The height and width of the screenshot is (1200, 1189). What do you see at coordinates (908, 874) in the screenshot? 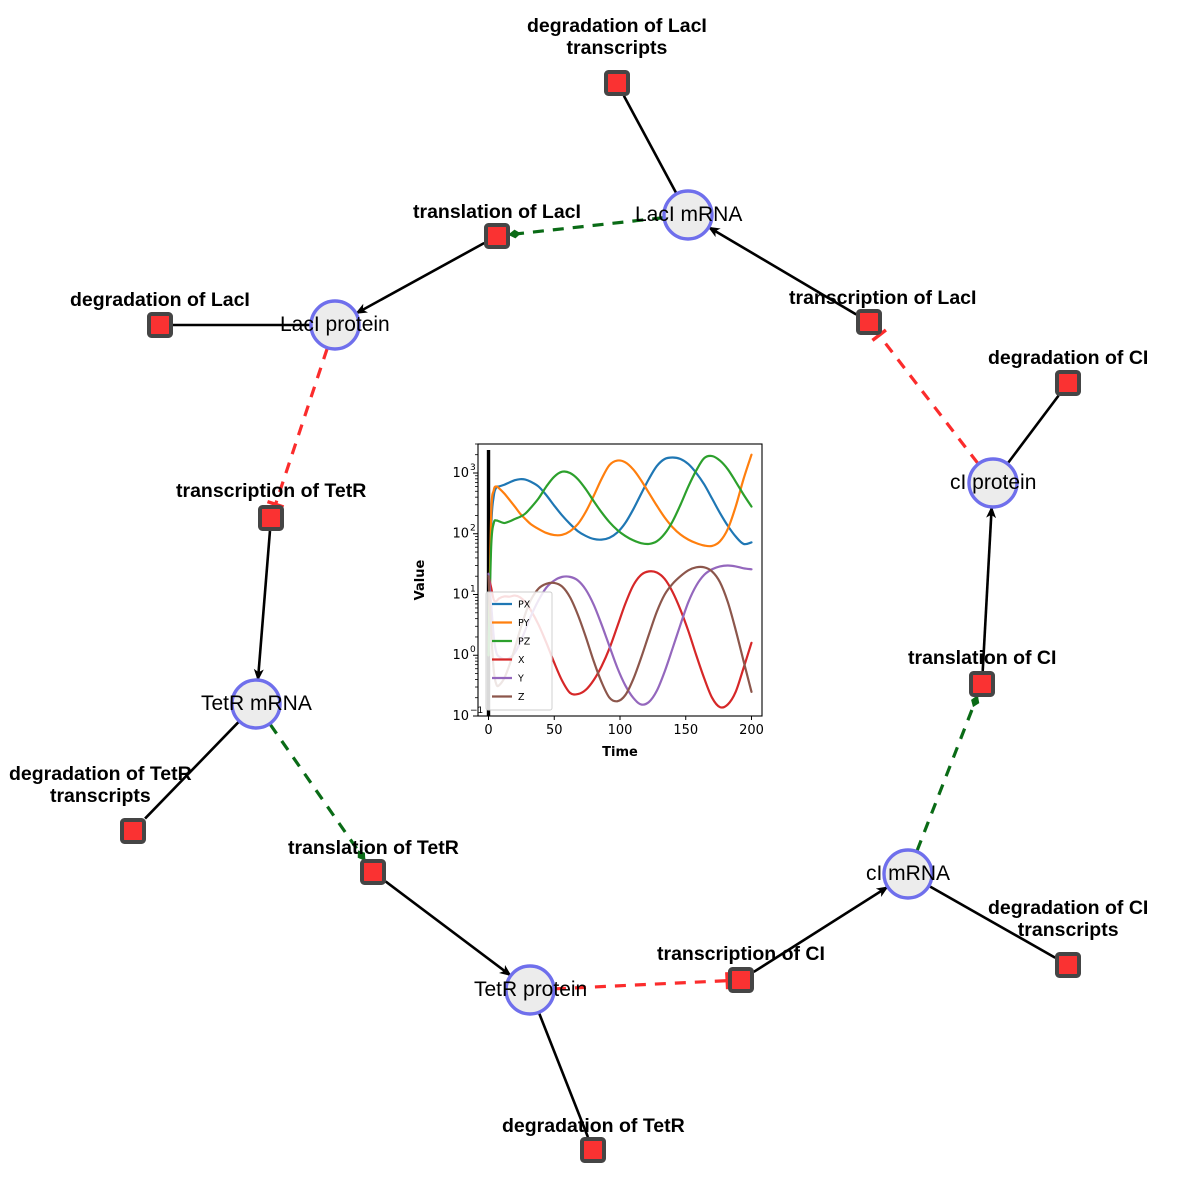
I see `species-node-ci_mrna` at bounding box center [908, 874].